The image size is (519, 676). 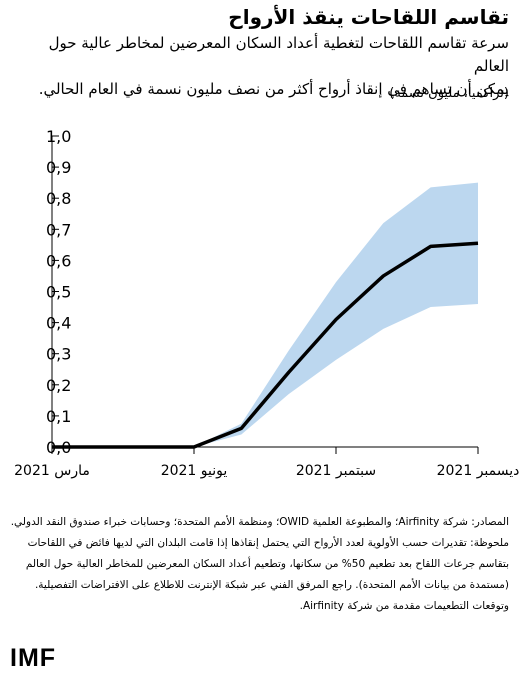 I want to click on y-tick-labels: 0,0 0,1 0,2 0,3 0,4 0,5 0,6 0,7 0,8 0,9 1,0, so click(x=58, y=292).